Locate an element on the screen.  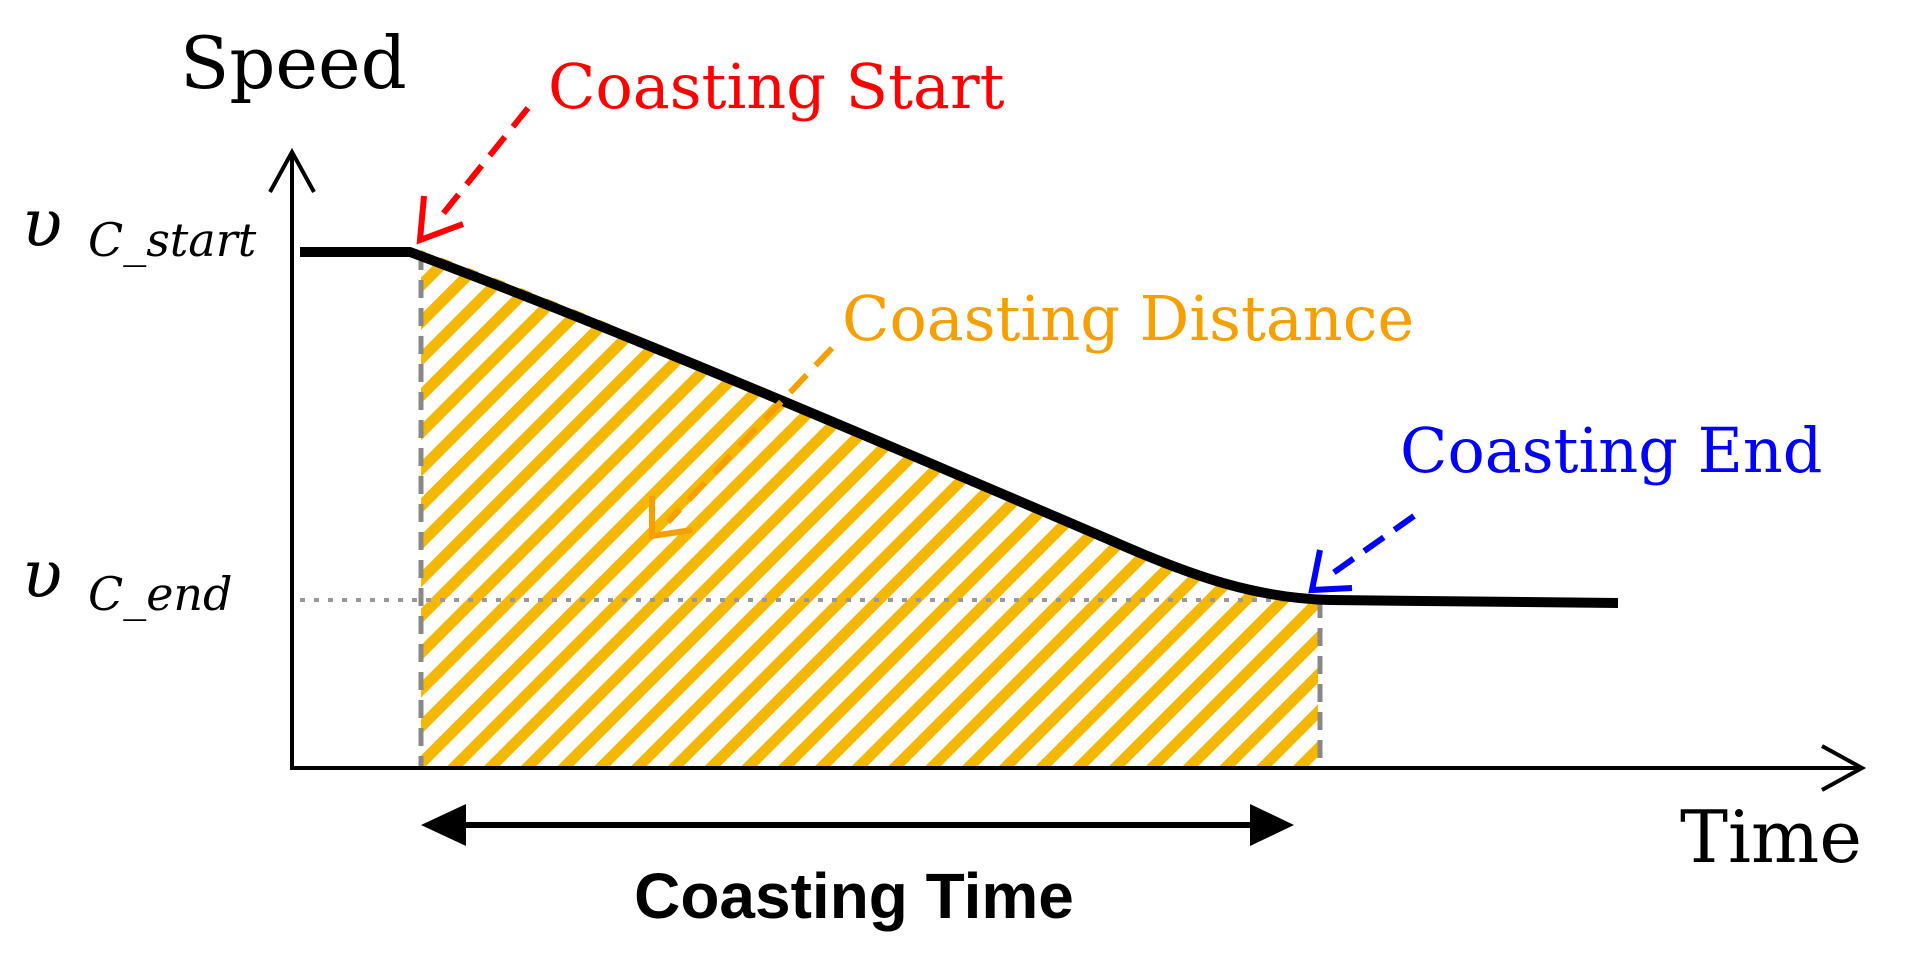
coasting-start-label: Coasting Start is located at coordinates (776, 86).